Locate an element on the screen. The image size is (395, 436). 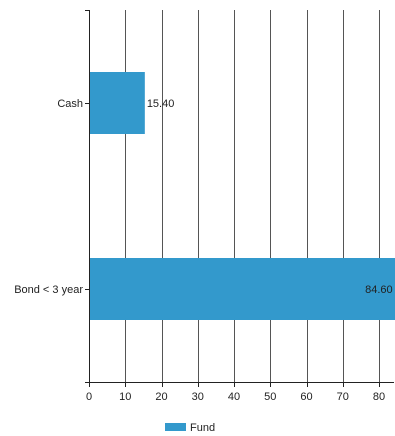
legend-label: Fund is located at coordinates (202, 426).